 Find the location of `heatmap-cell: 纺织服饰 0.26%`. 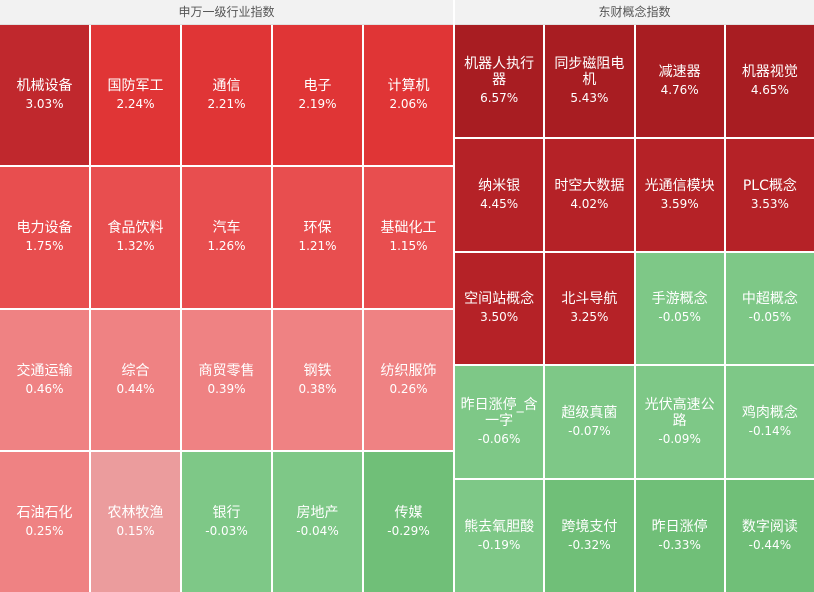

heatmap-cell: 纺织服饰 0.26% is located at coordinates (408, 379).